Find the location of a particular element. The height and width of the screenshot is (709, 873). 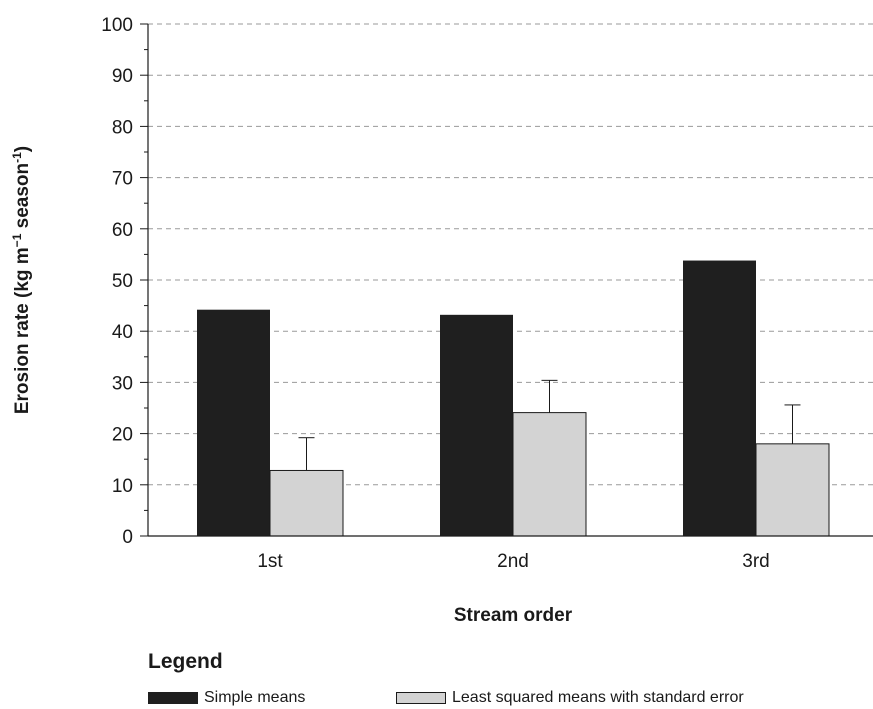

x-tick-label: 2nd is located at coordinates (513, 561).